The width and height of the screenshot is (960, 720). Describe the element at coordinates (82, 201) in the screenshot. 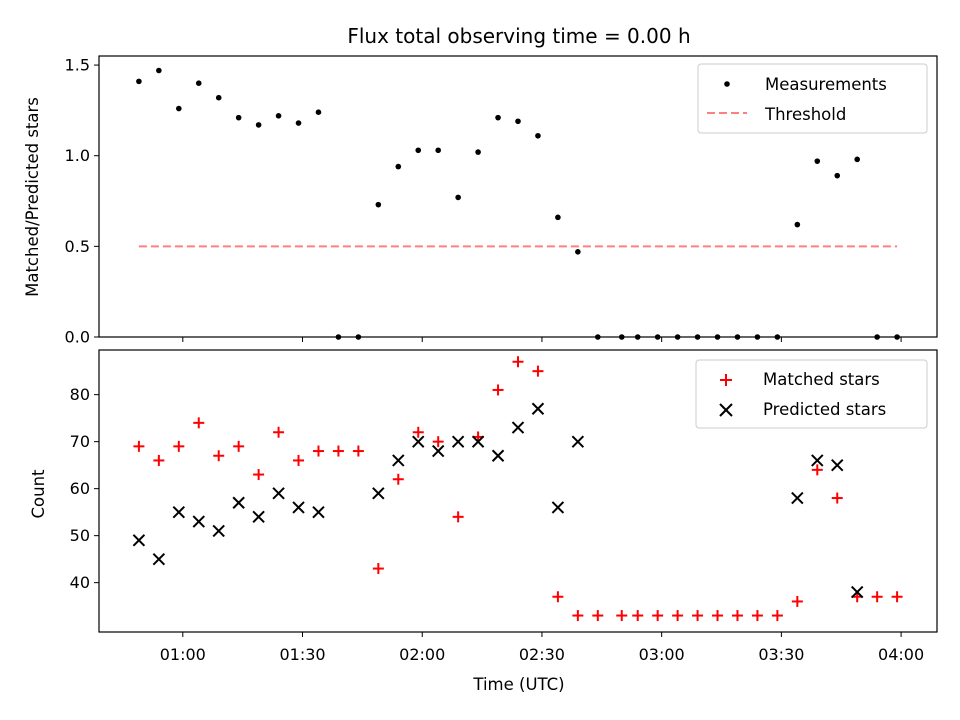

I see `ratio-y-axis: 0.0 0.5 1.0 1.5` at that location.